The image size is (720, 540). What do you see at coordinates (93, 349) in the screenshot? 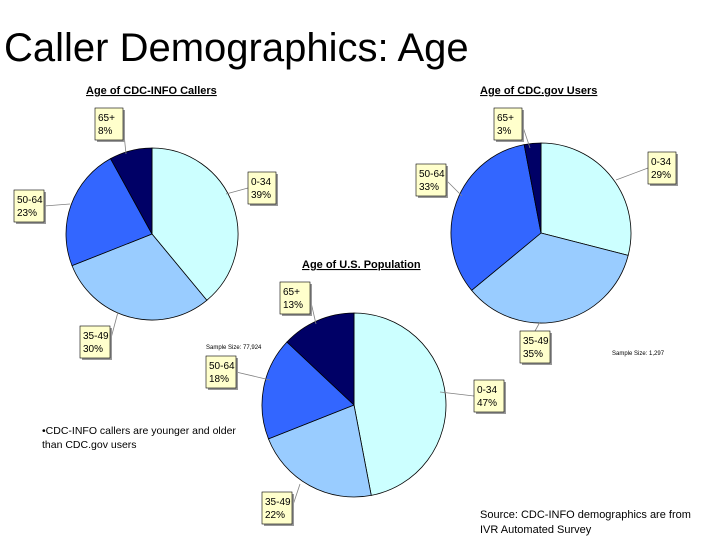
I see `slice-value-label: 30%` at bounding box center [93, 349].